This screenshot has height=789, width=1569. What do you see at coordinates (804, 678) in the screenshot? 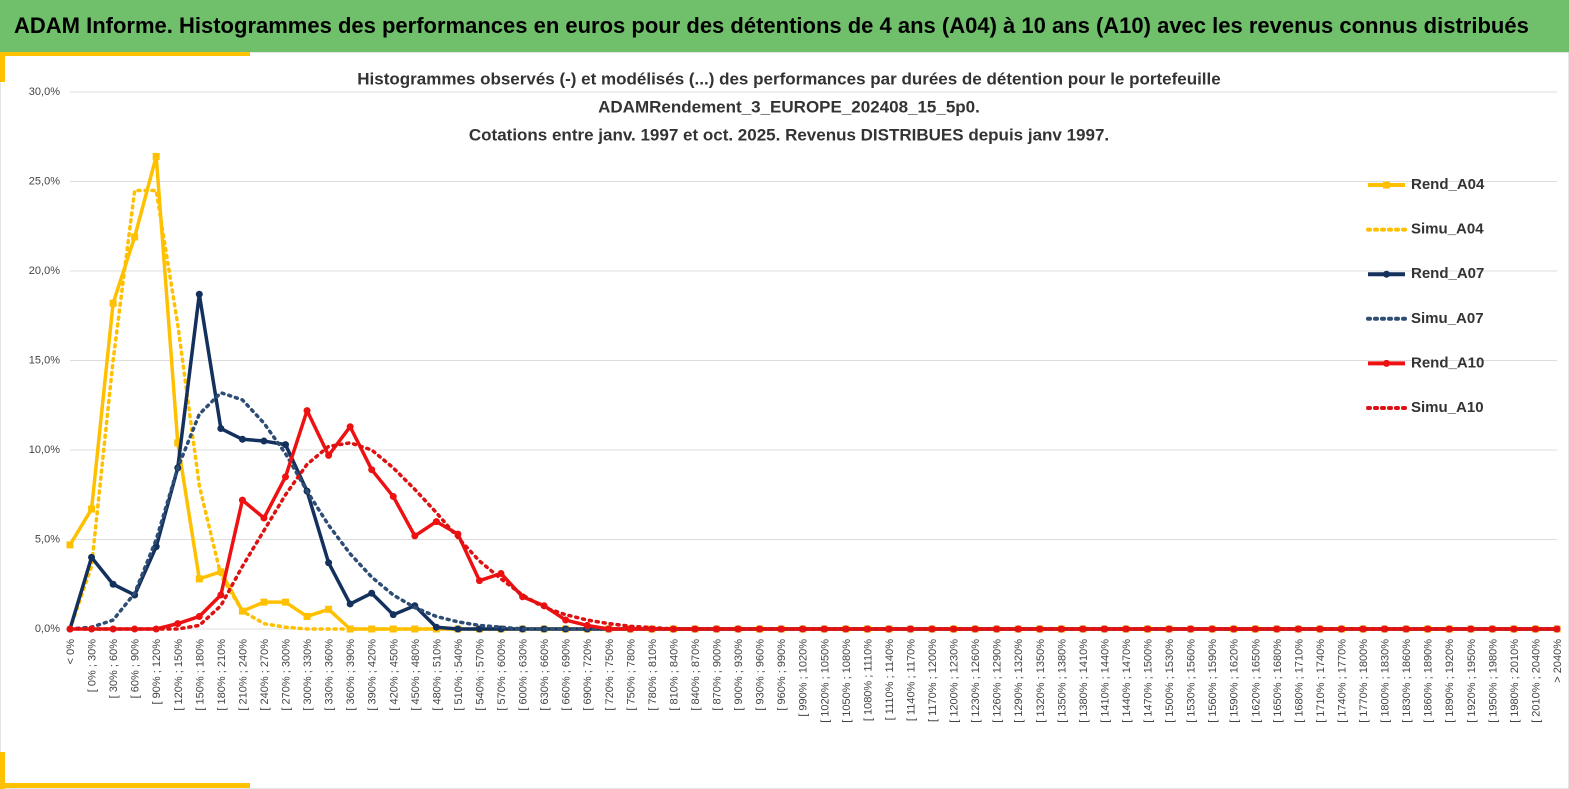
I see `x-tick-label: [ 990% ; 1020%` at bounding box center [804, 678].